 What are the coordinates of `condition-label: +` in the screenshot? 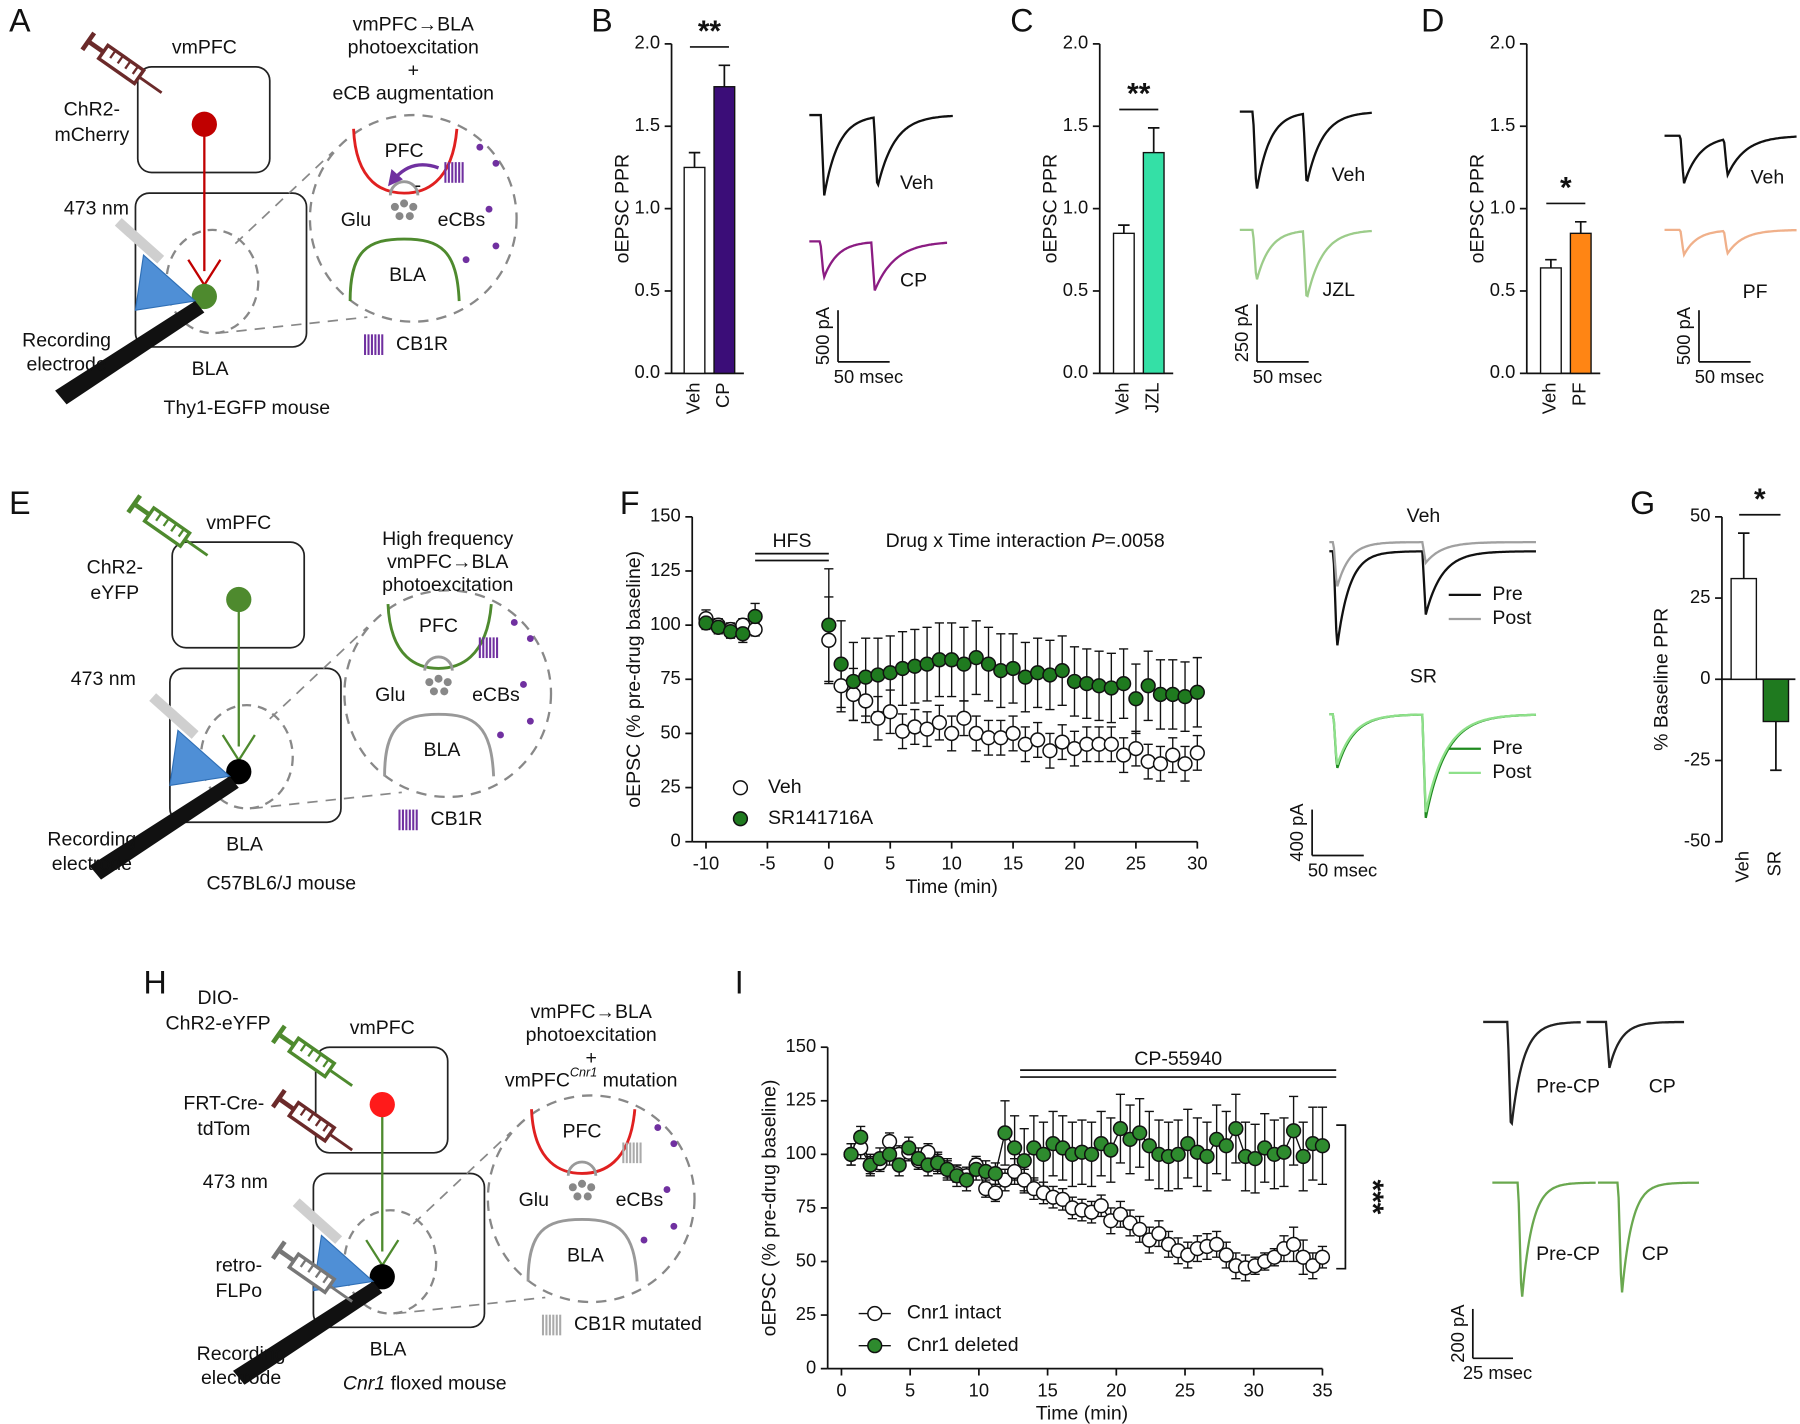 It's located at (591, 1058).